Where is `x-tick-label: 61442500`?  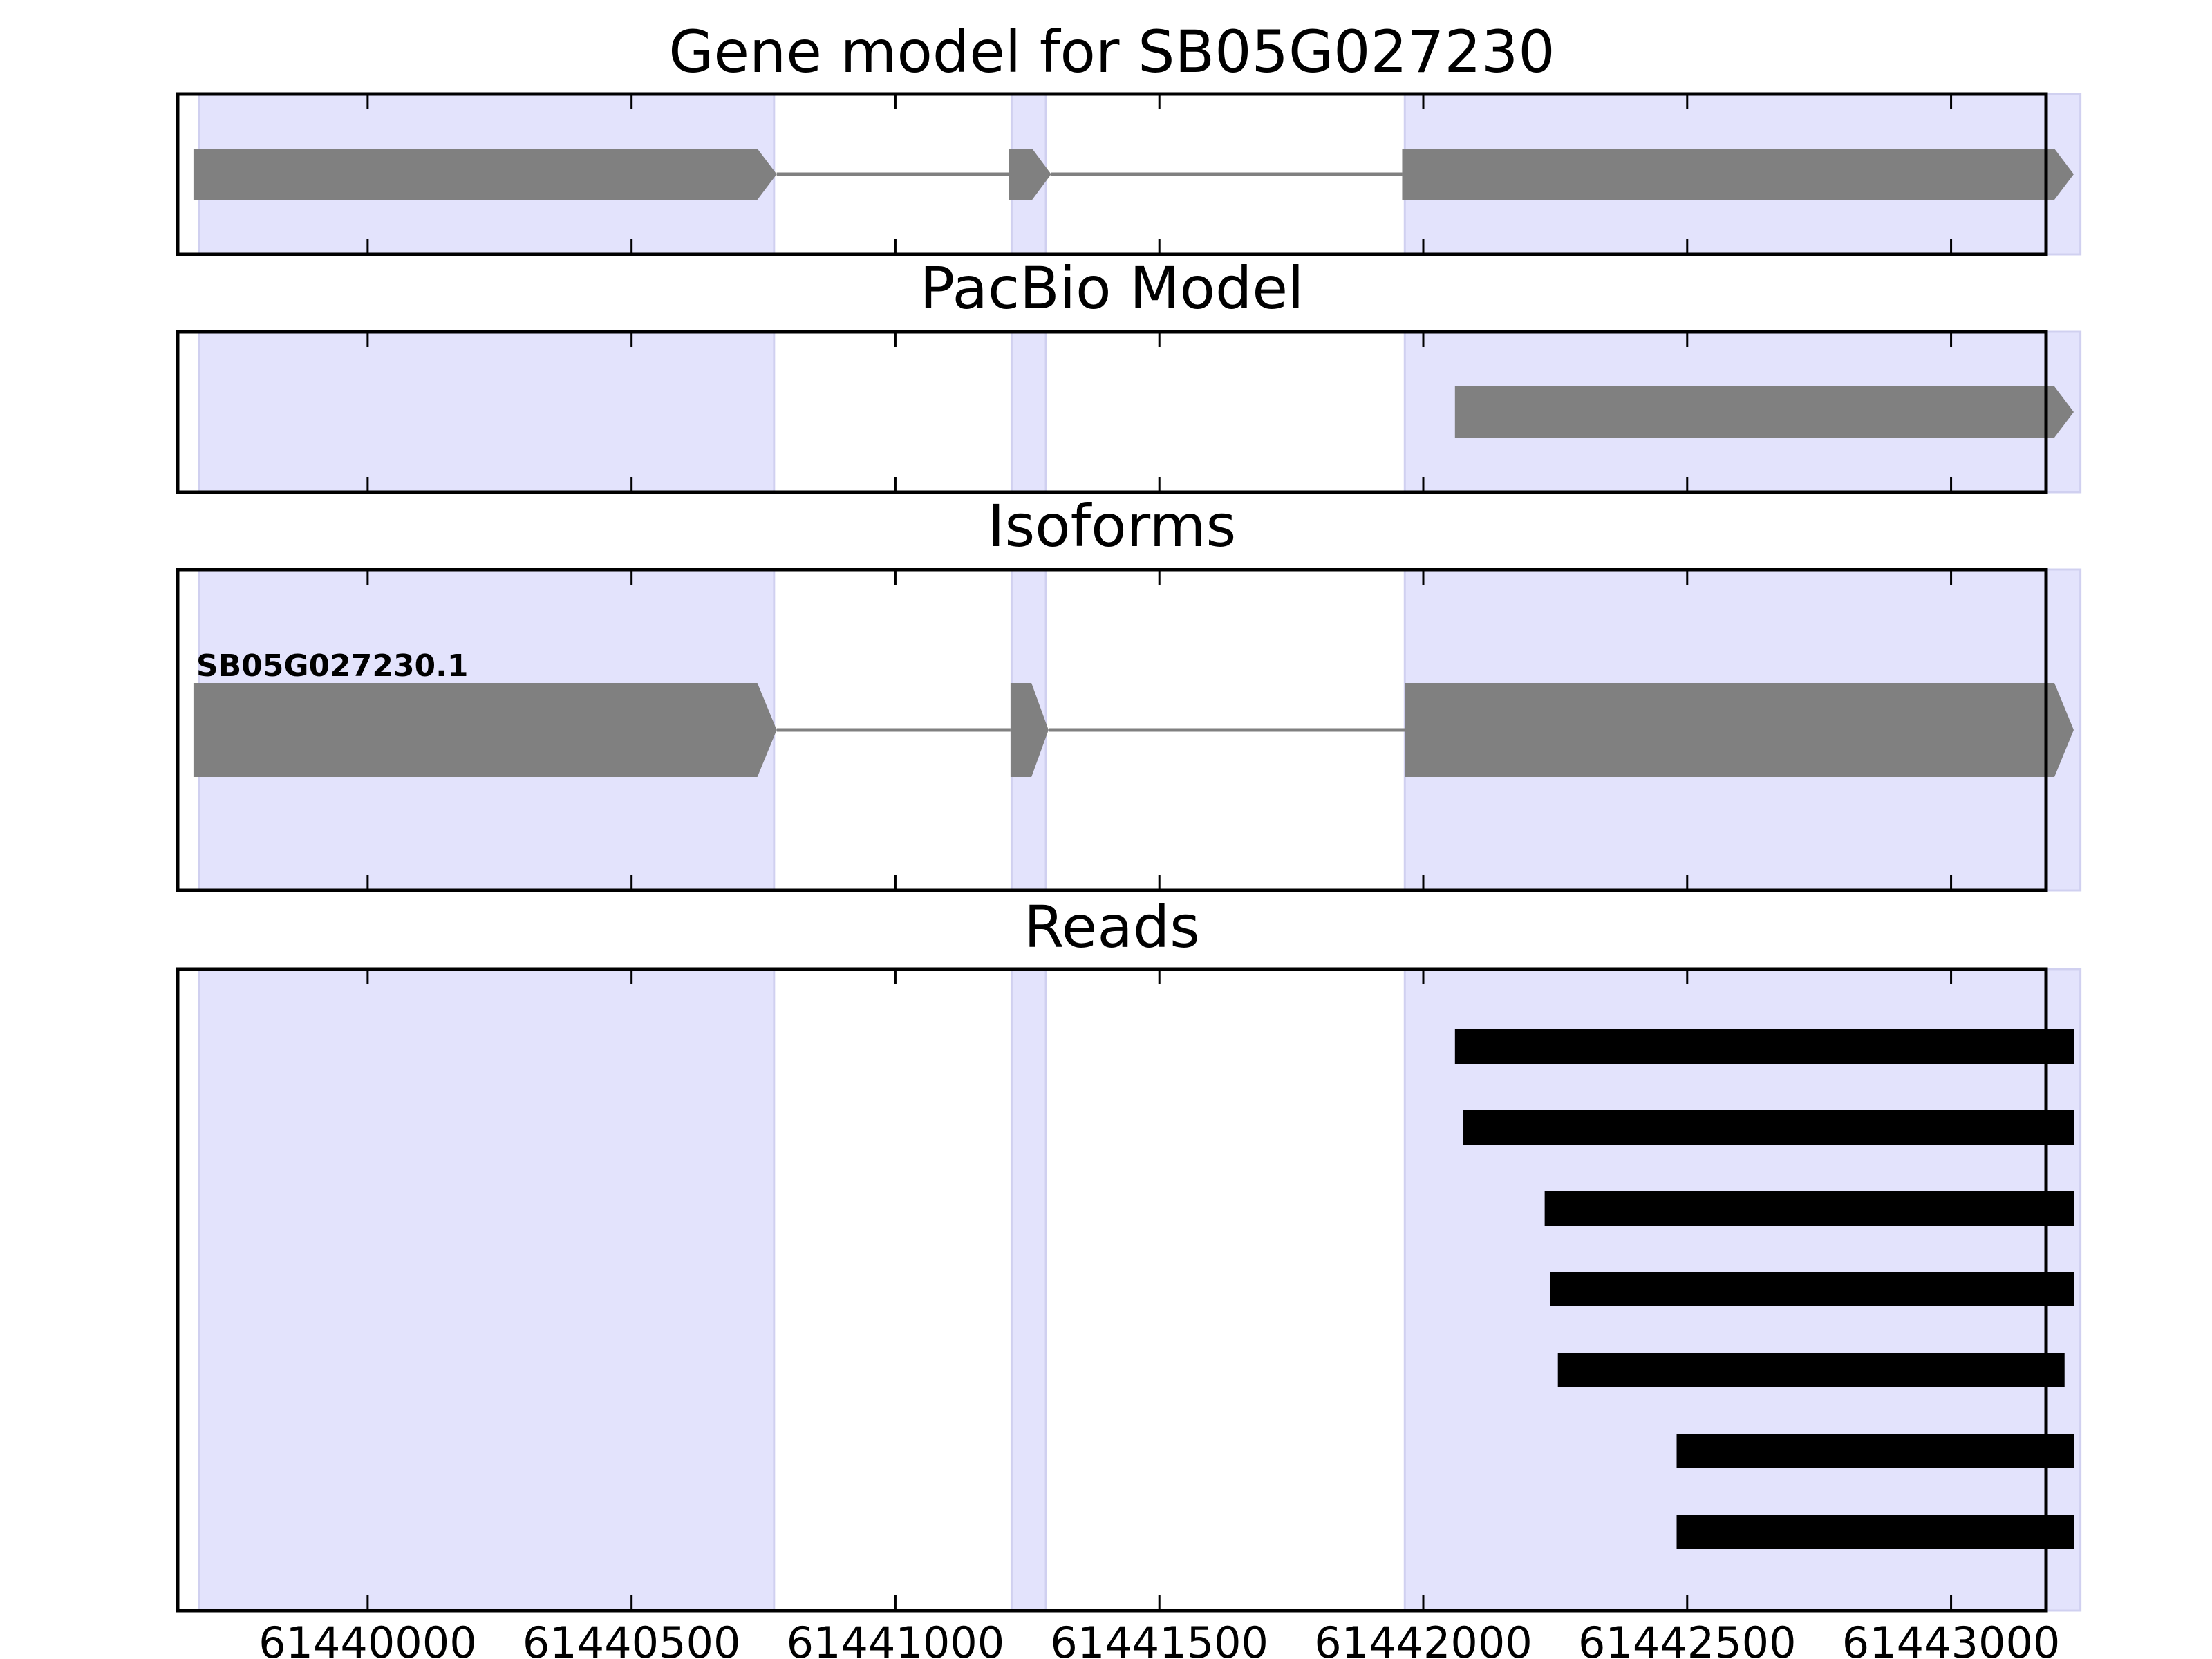
x-tick-label: 61442500 is located at coordinates (1687, 1638).